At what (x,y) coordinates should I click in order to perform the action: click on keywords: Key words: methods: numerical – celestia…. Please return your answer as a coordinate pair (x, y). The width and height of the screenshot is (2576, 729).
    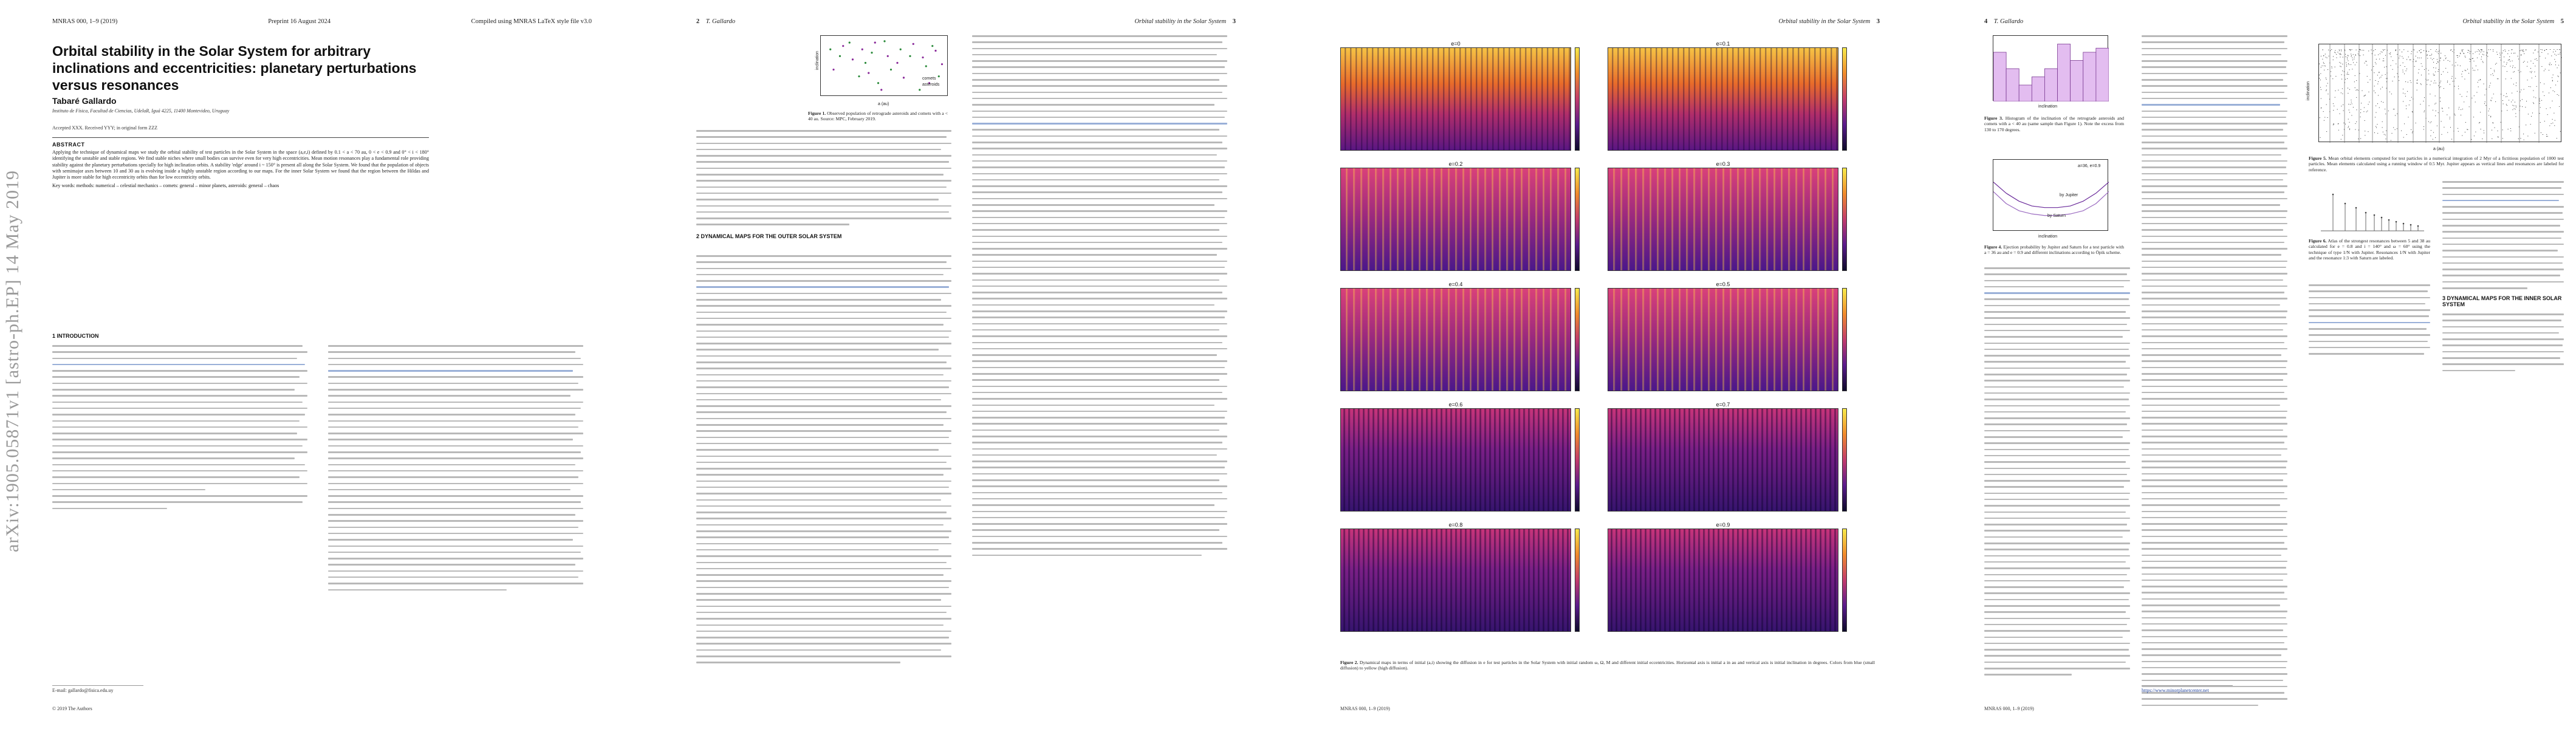
    Looking at the image, I should click on (166, 186).